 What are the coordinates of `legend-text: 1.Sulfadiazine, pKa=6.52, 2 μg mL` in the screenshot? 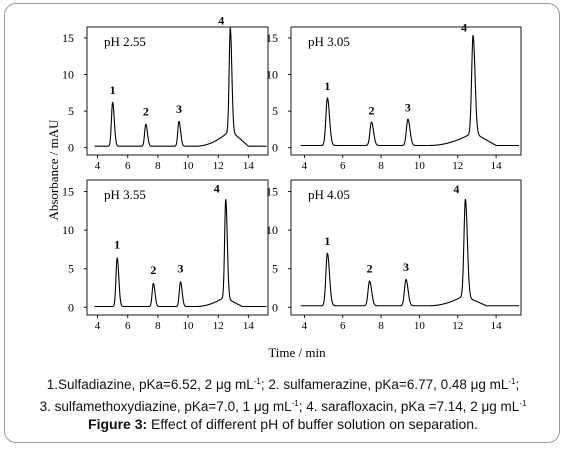 It's located at (150, 384).